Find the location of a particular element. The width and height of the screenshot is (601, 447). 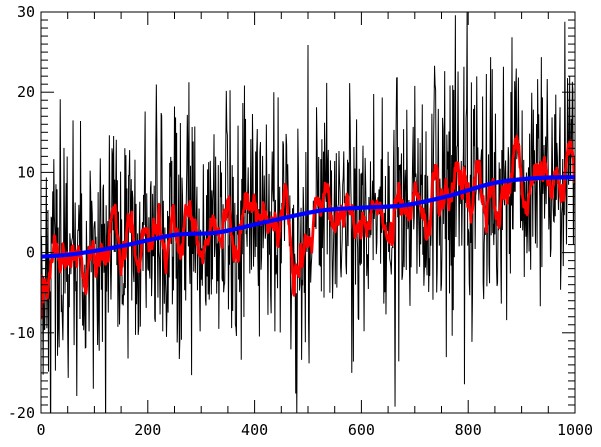

y-tick-label: 30 is located at coordinates (26, 12).